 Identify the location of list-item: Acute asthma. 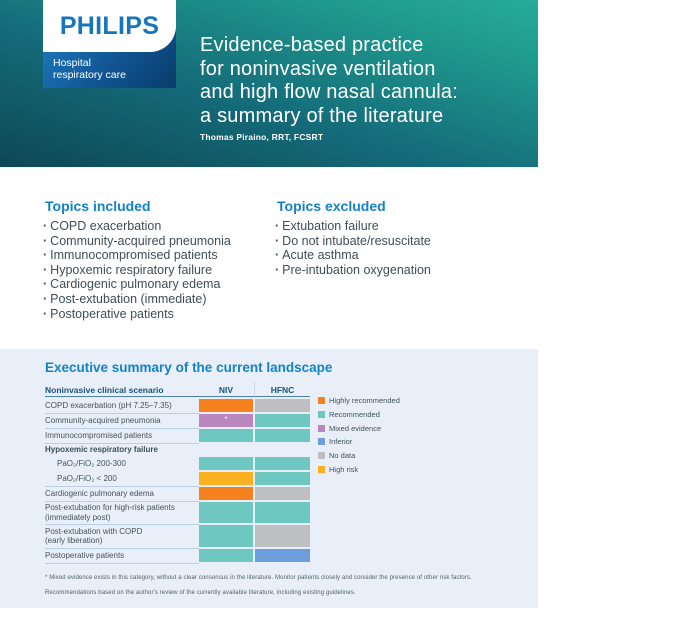
(392, 255).